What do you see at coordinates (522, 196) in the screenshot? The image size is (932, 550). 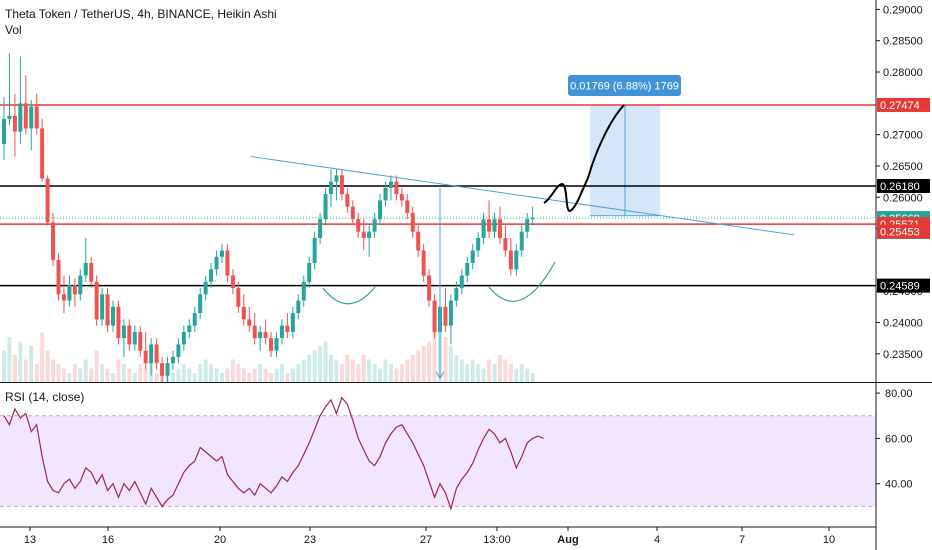 I see `descending-trendline` at bounding box center [522, 196].